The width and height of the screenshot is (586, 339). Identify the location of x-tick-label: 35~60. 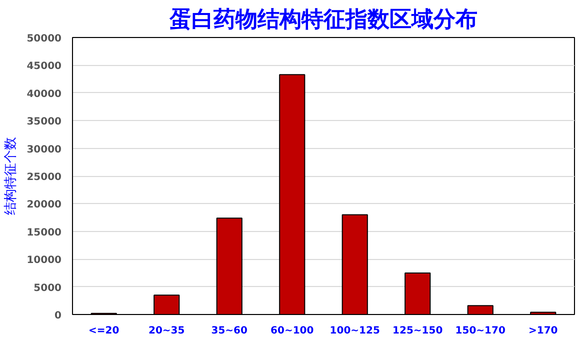
(229, 331).